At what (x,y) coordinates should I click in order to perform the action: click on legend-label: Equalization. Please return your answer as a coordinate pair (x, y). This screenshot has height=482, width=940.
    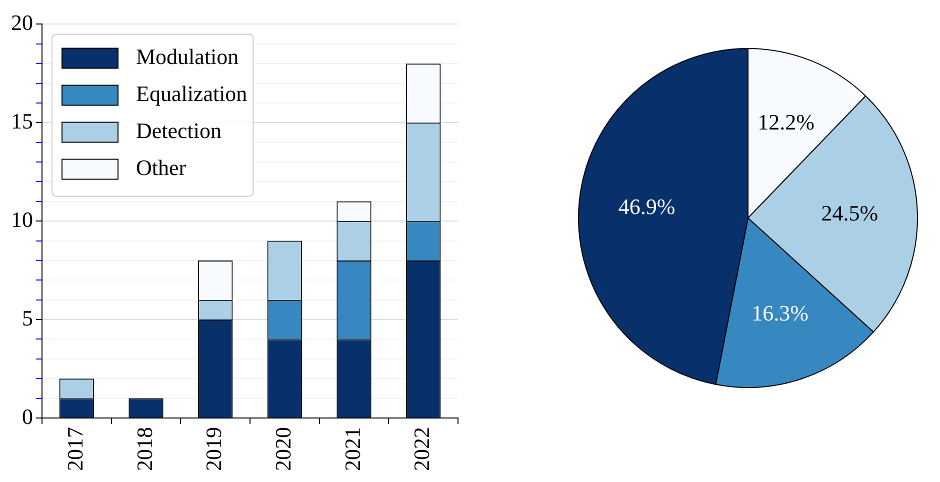
    Looking at the image, I should click on (192, 93).